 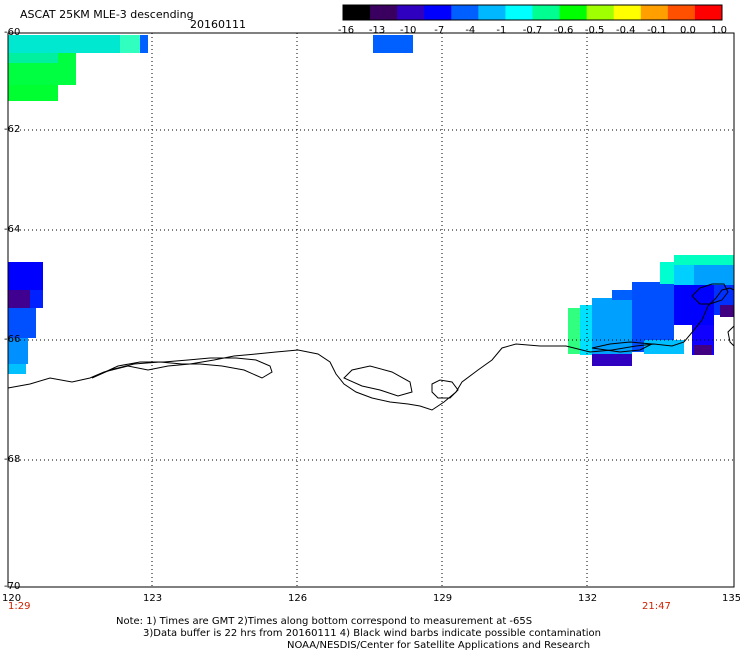 I want to click on colorbar-label: 1.0, so click(x=719, y=30).